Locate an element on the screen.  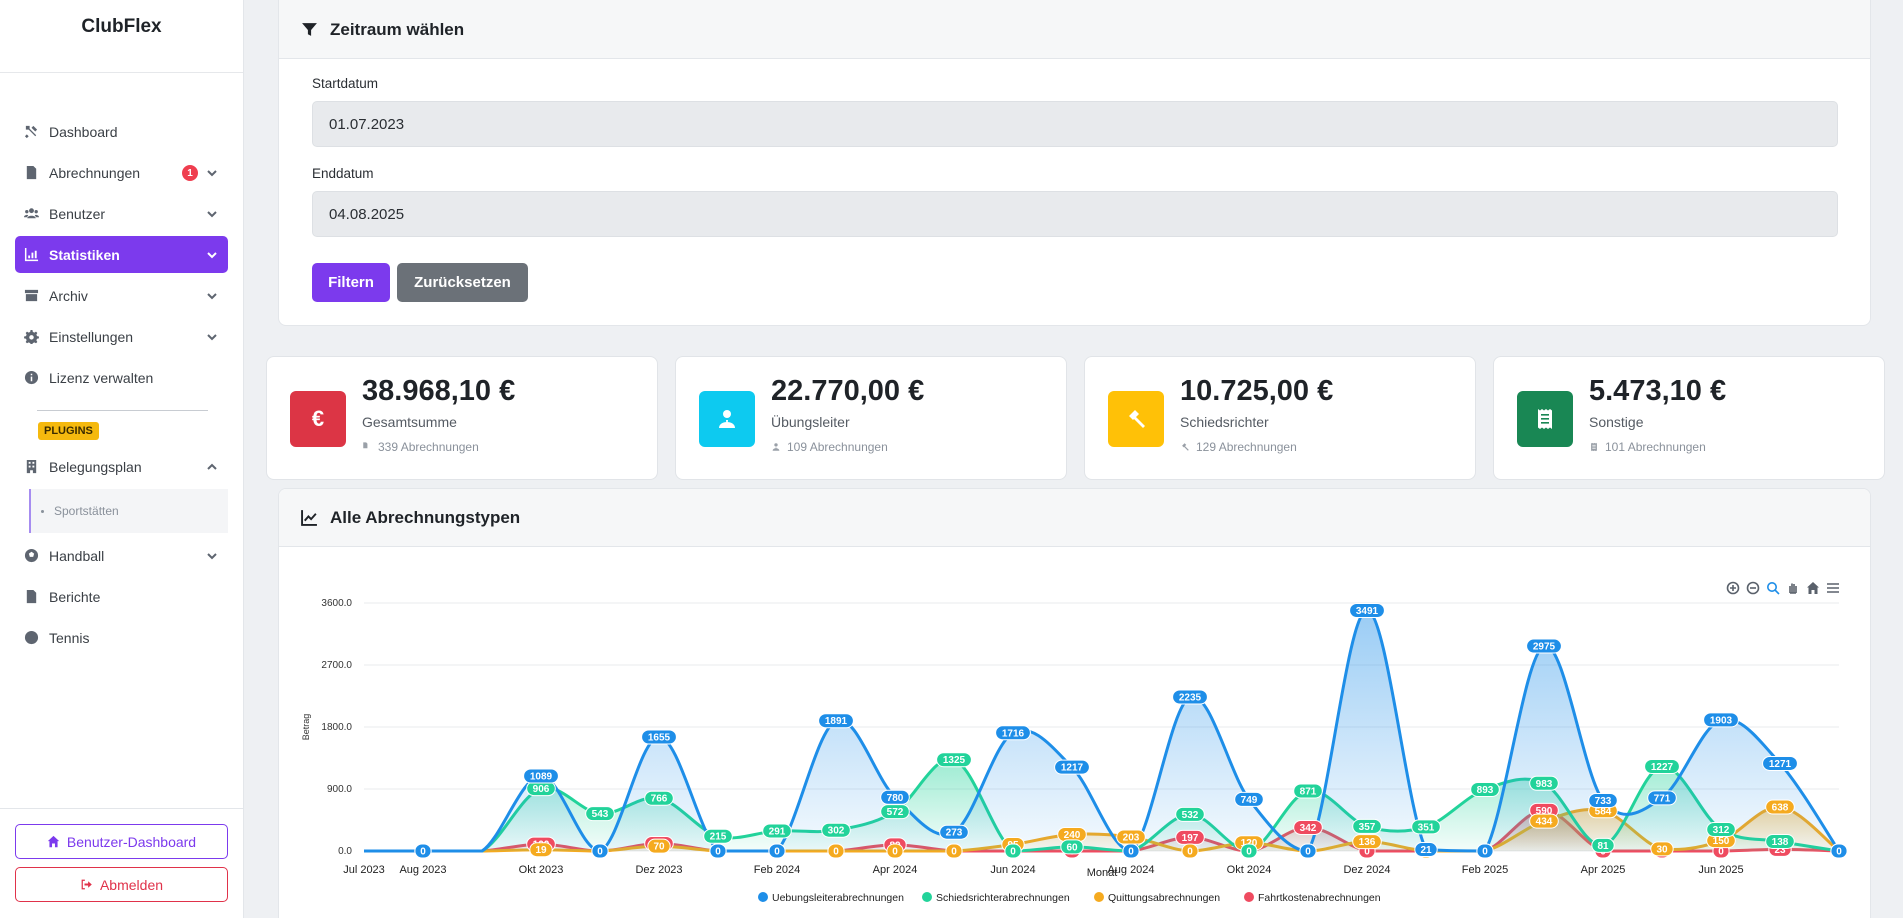
data-label: 780 is located at coordinates (895, 798).